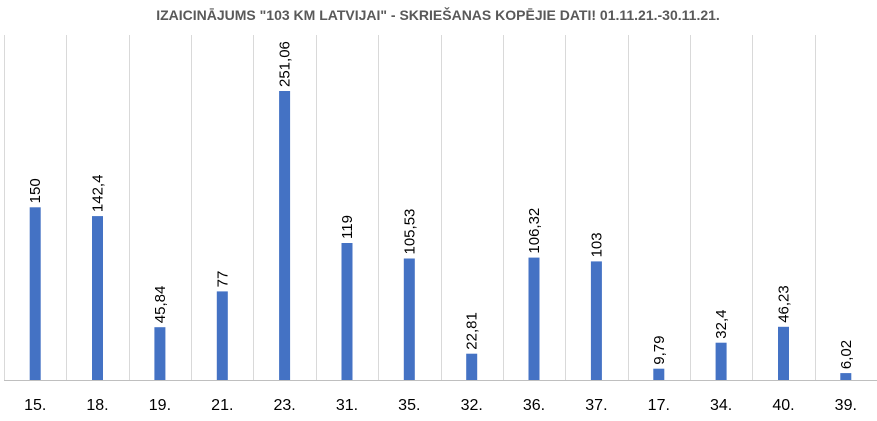 The image size is (877, 421). I want to click on data-label: 6,02, so click(846, 354).